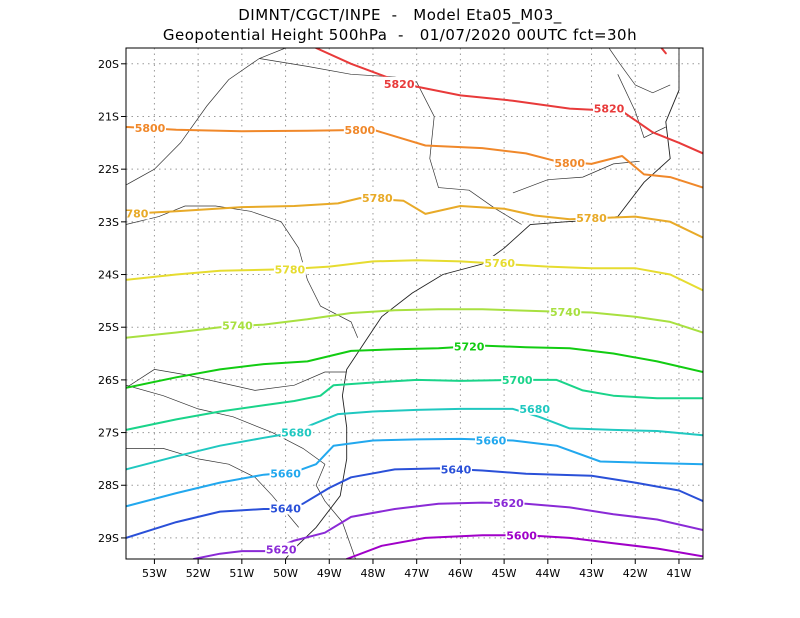 This screenshot has width=800, height=618. I want to click on contour-label: 780, so click(136, 213).